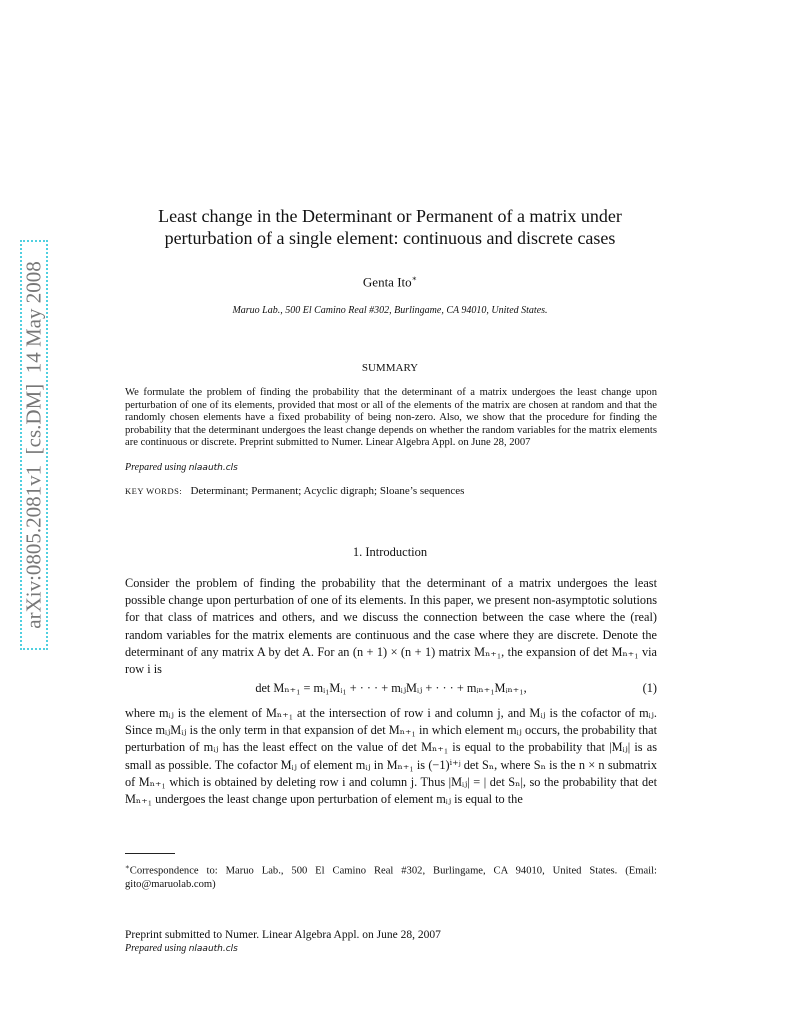 This screenshot has width=800, height=1035. Describe the element at coordinates (396, 552) in the screenshot. I see `section-title: Introduction` at that location.